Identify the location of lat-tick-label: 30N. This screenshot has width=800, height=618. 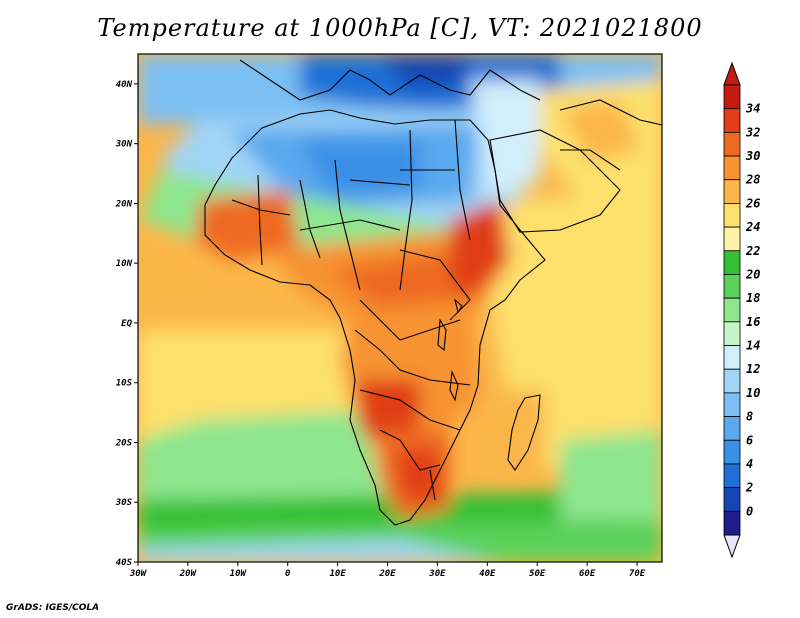
(124, 145).